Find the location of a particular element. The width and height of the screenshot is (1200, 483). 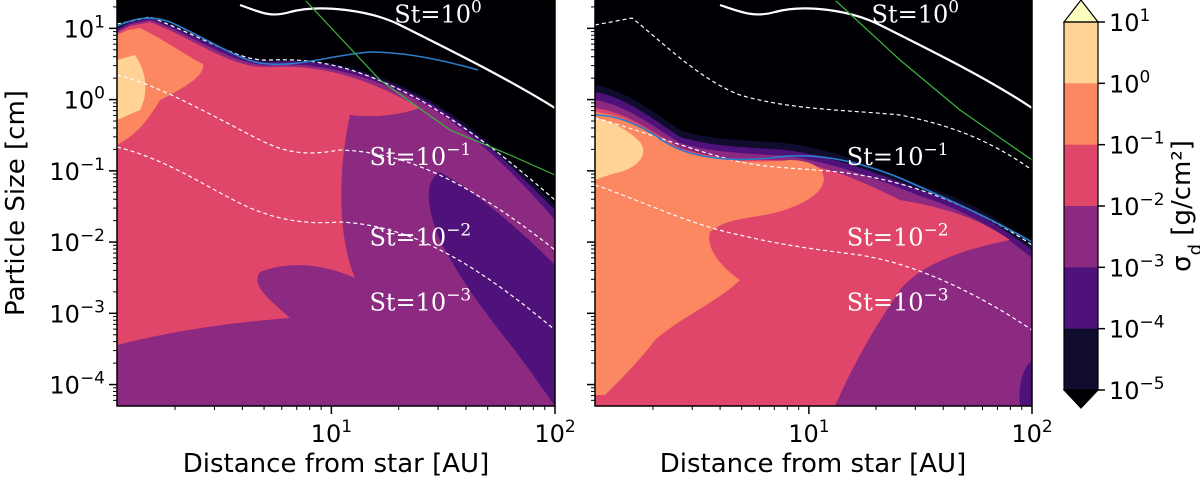

right-stokes-label-exponent: −3 is located at coordinates (936, 295).